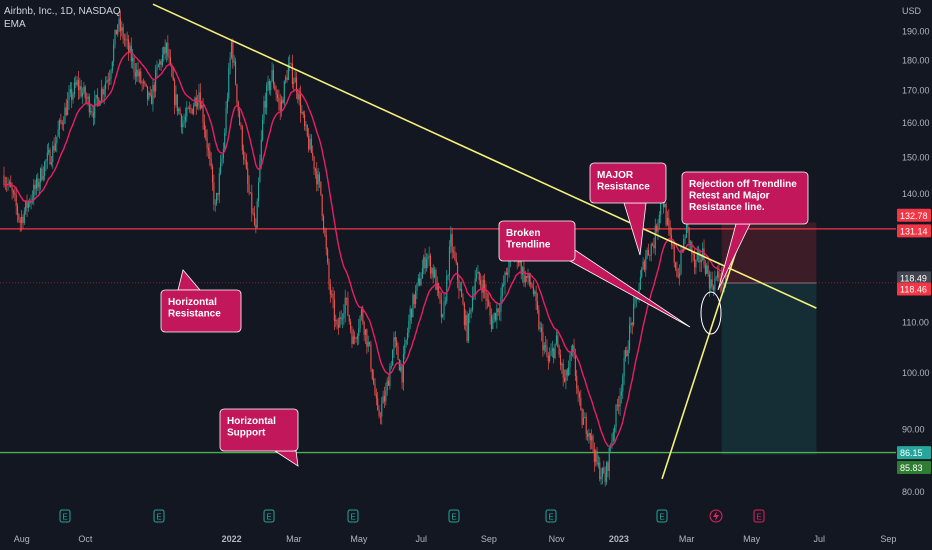 This screenshot has width=932, height=550. I want to click on flash-icon-ring, so click(716, 516).